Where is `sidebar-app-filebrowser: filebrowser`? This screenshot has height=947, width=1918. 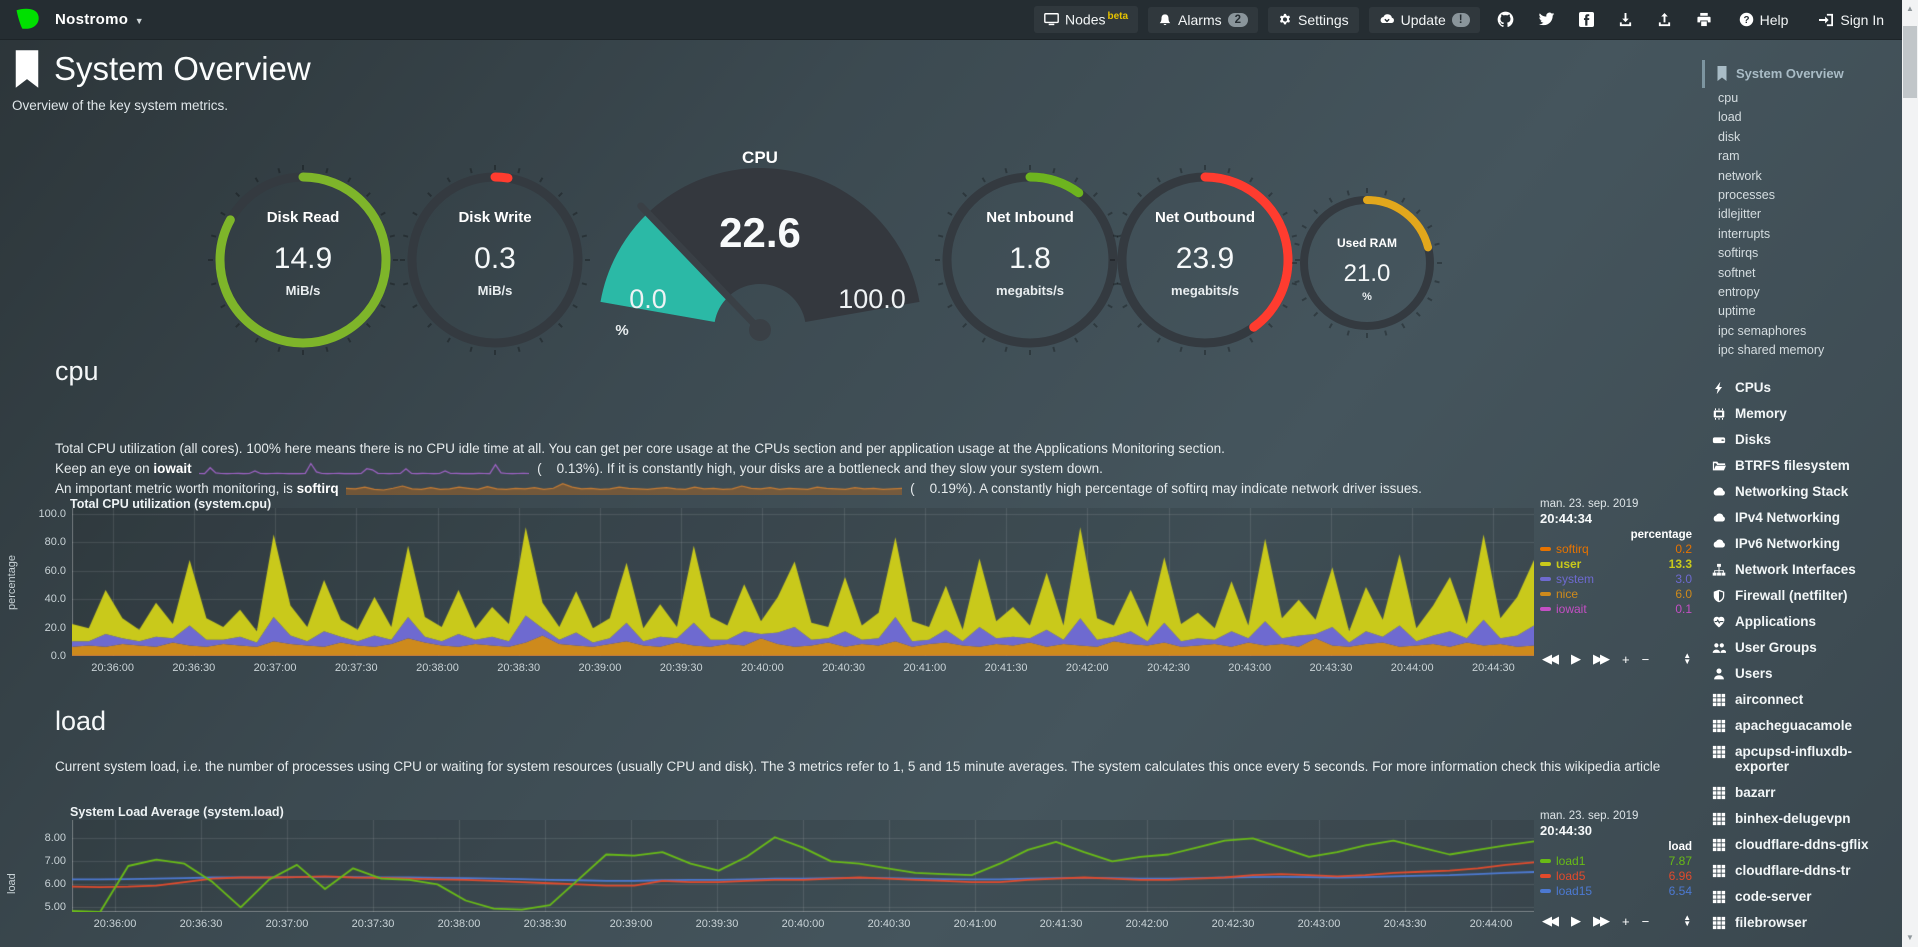 sidebar-app-filebrowser: filebrowser is located at coordinates (1801, 923).